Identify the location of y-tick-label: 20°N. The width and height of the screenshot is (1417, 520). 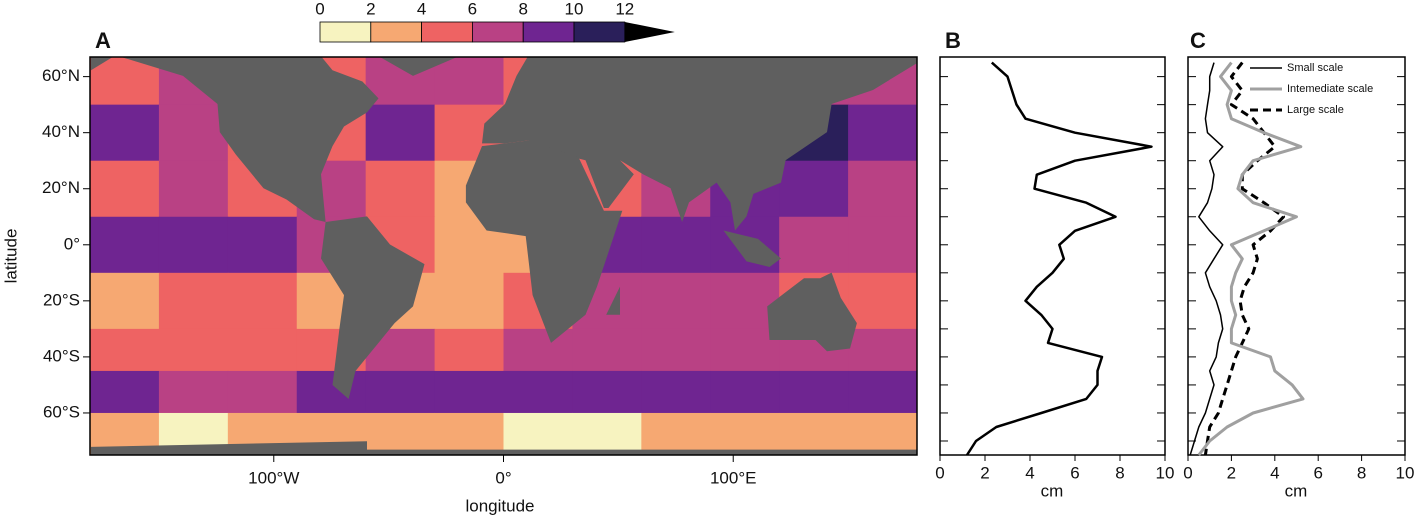
(61, 187).